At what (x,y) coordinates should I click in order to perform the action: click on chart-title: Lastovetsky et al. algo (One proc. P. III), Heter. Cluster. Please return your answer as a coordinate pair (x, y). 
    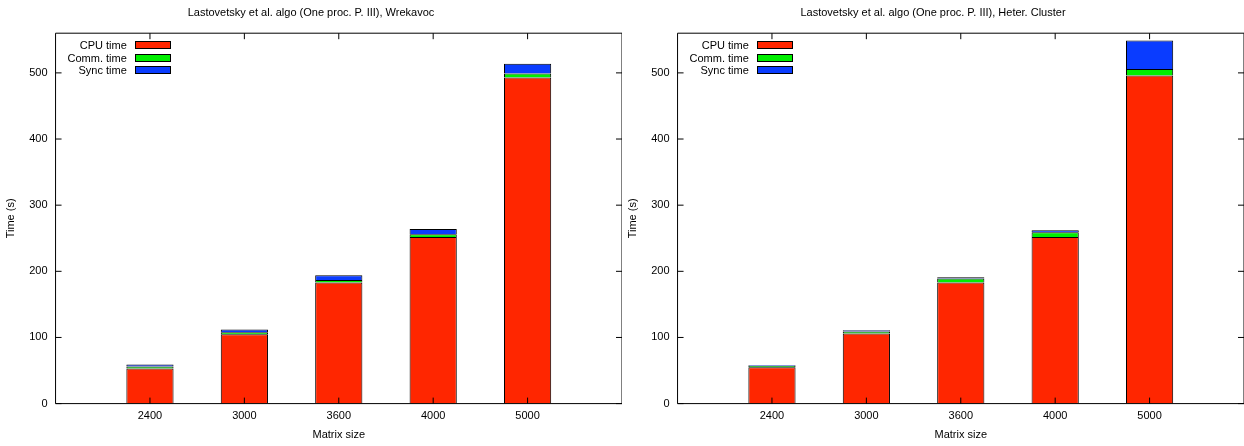
    Looking at the image, I should click on (933, 11).